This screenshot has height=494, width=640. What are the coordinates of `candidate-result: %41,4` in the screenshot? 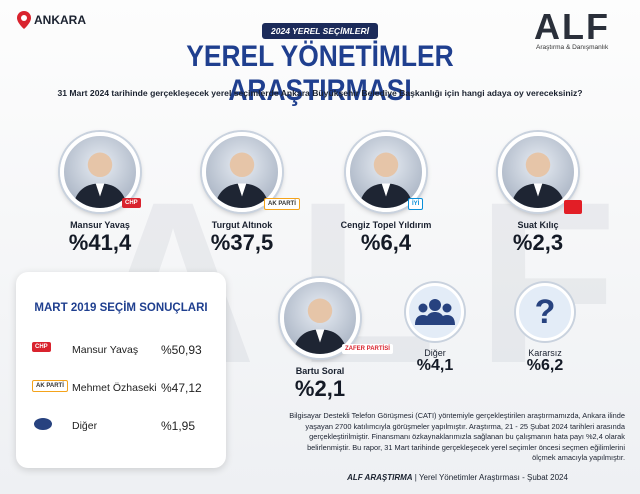 It's located at (100, 242).